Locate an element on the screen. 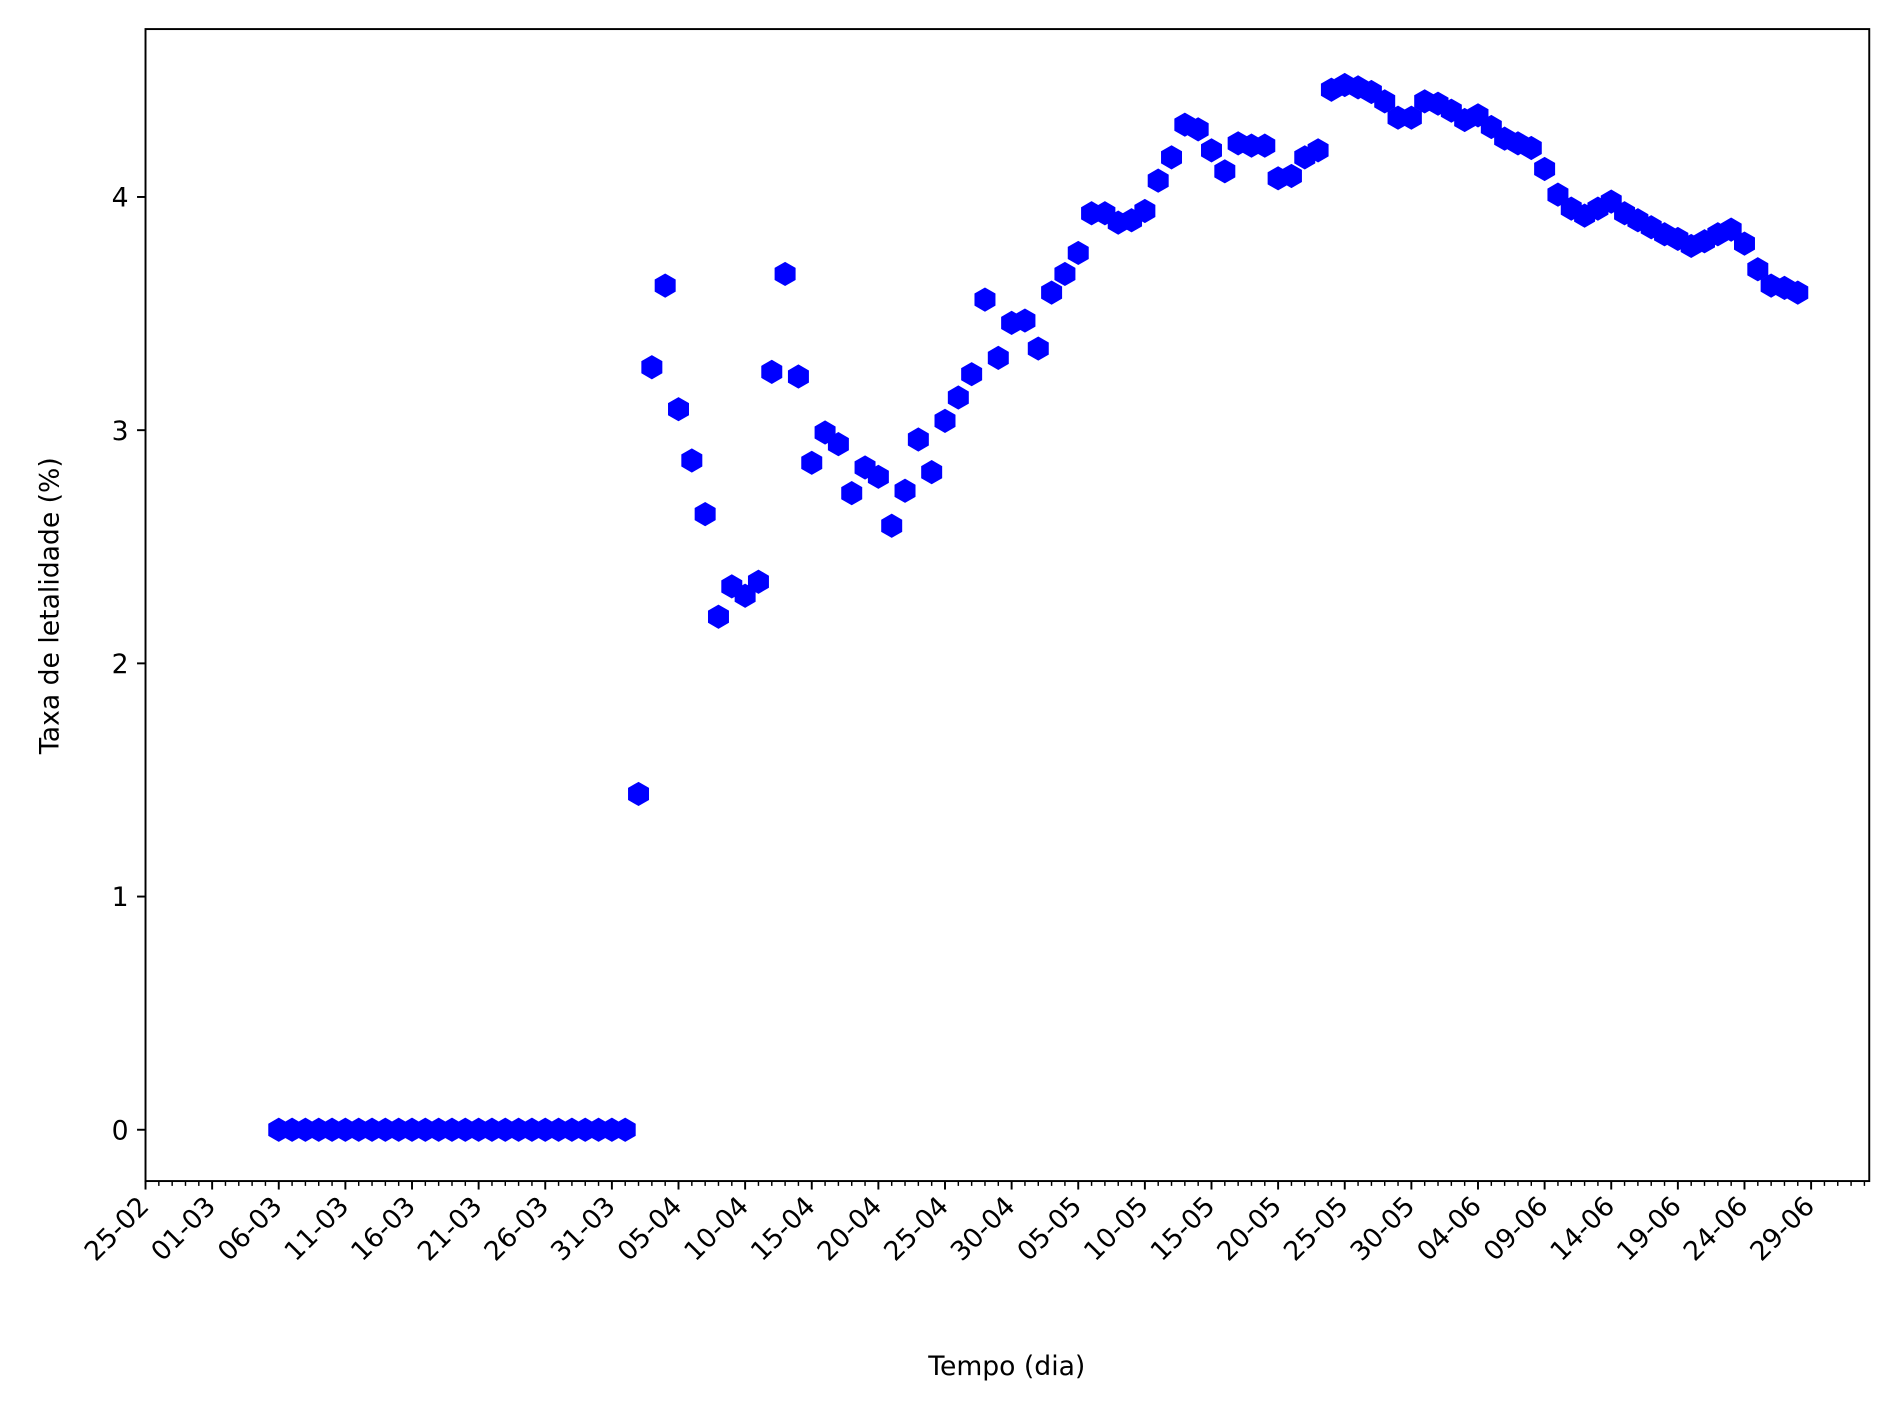 This screenshot has height=1410, width=1890. y-tick-label: 0 is located at coordinates (120, 1130).